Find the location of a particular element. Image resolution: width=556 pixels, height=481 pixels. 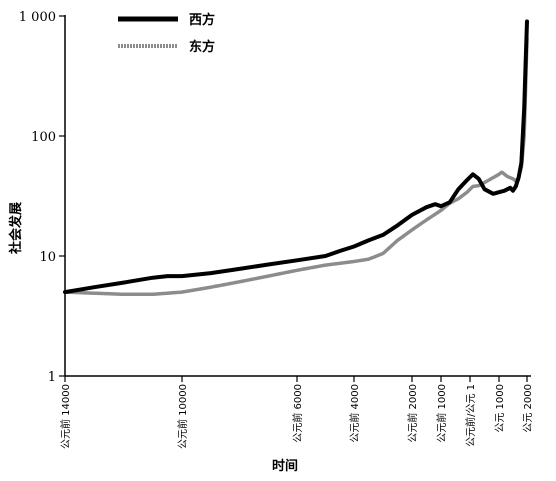

x-tick-label: 公元前 4000 is located at coordinates (354, 413).